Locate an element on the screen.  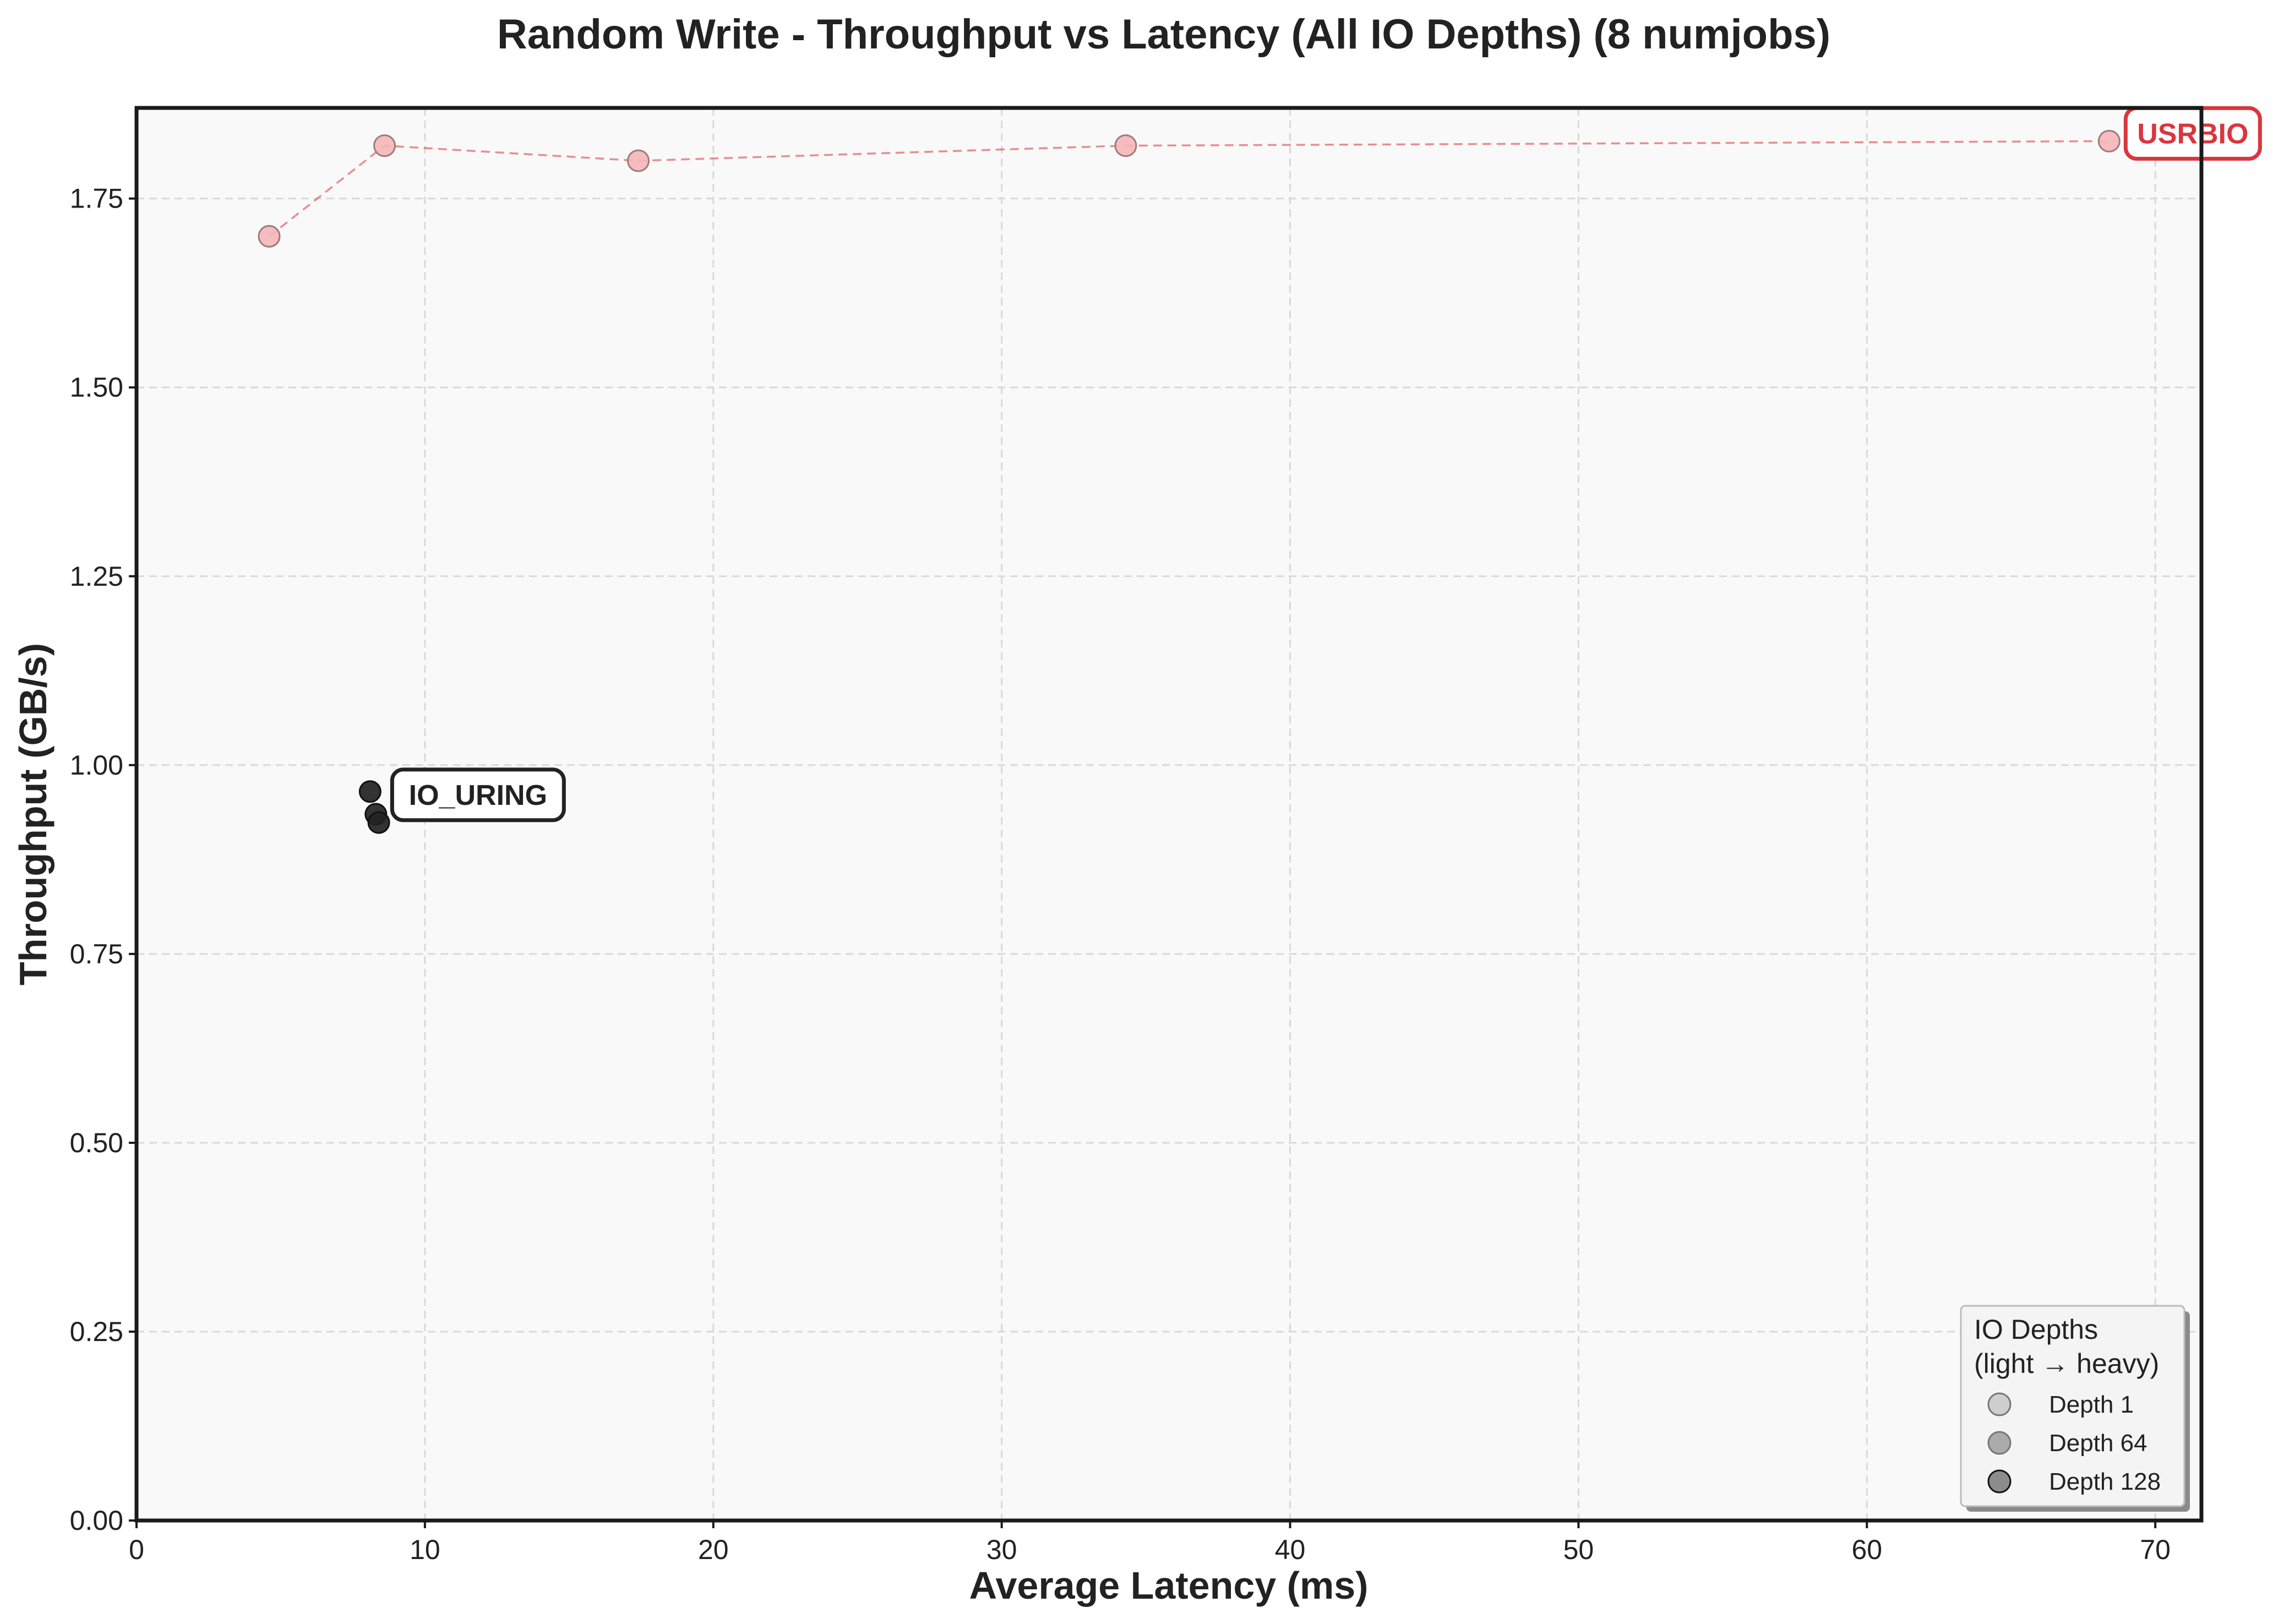
x-tick-label: 10 is located at coordinates (425, 1549).